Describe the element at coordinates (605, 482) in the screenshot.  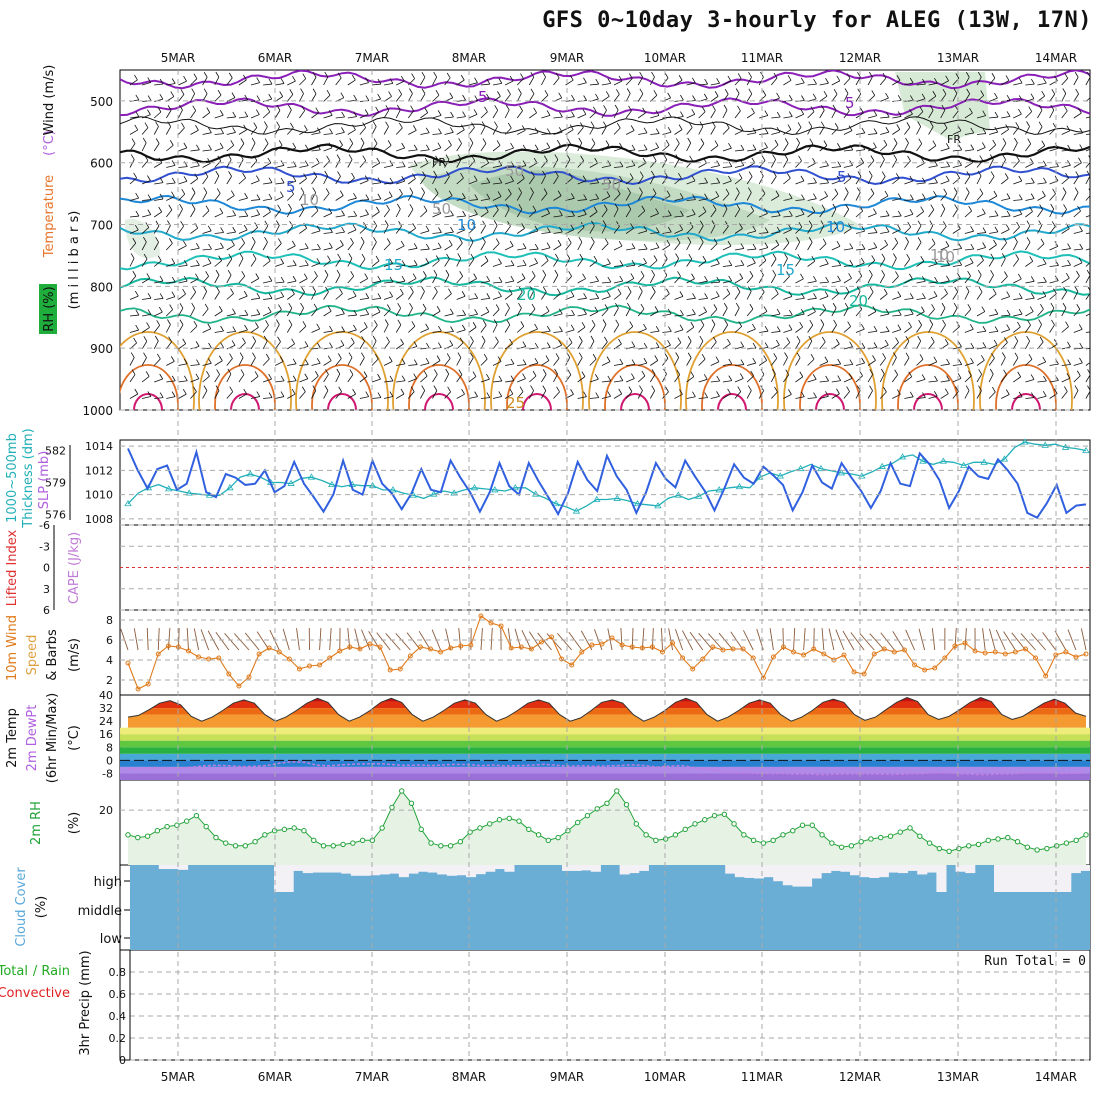
I see `panel-frame` at that location.